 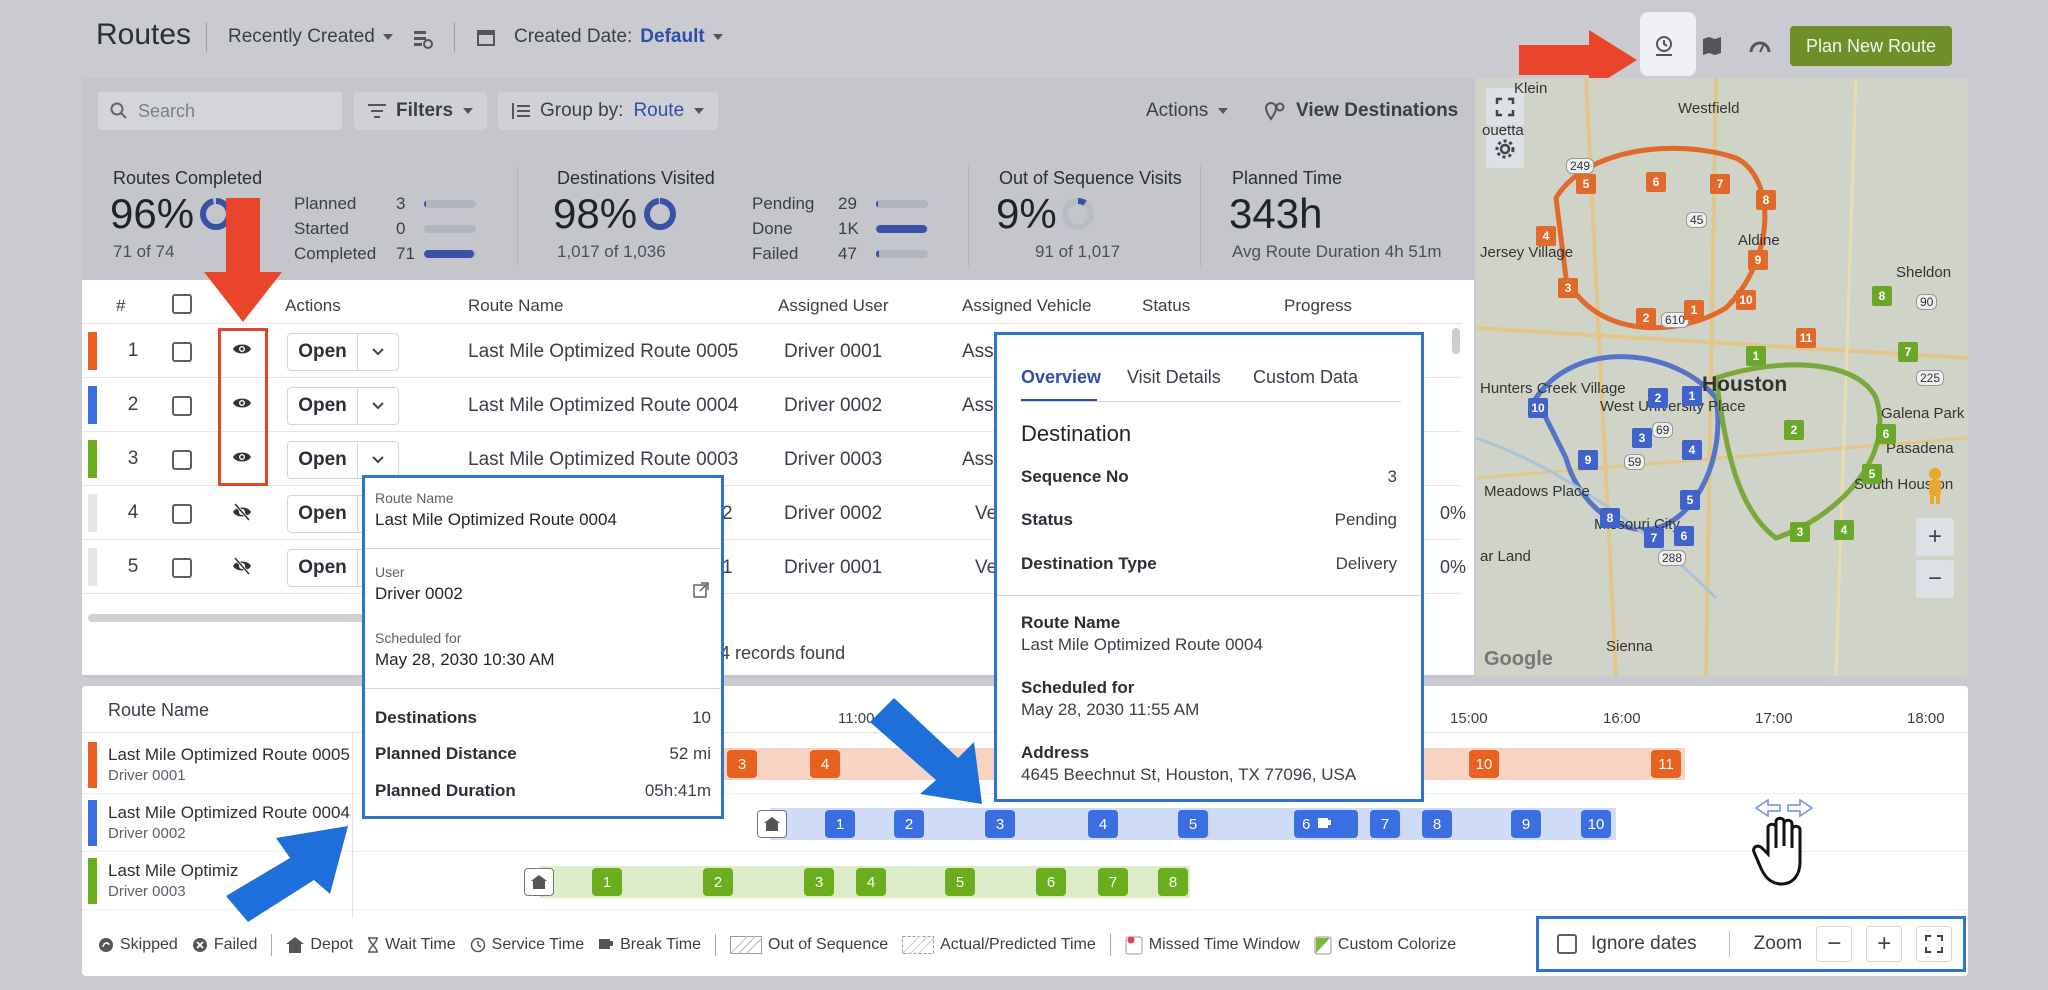 I want to click on sort-dropdown: Recently Created, so click(x=310, y=37).